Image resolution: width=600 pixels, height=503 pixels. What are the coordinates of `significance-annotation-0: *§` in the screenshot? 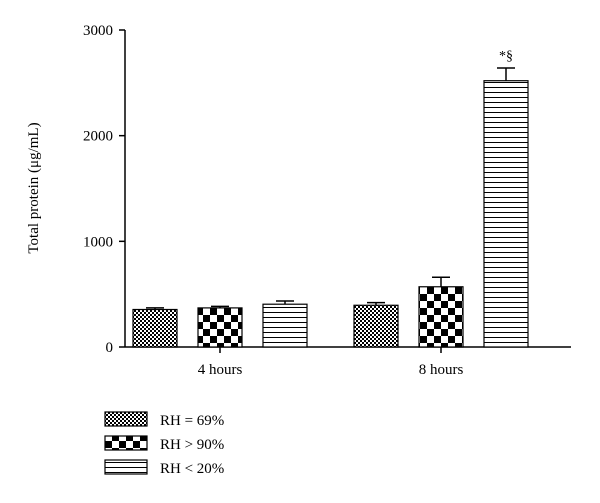 It's located at (506, 56).